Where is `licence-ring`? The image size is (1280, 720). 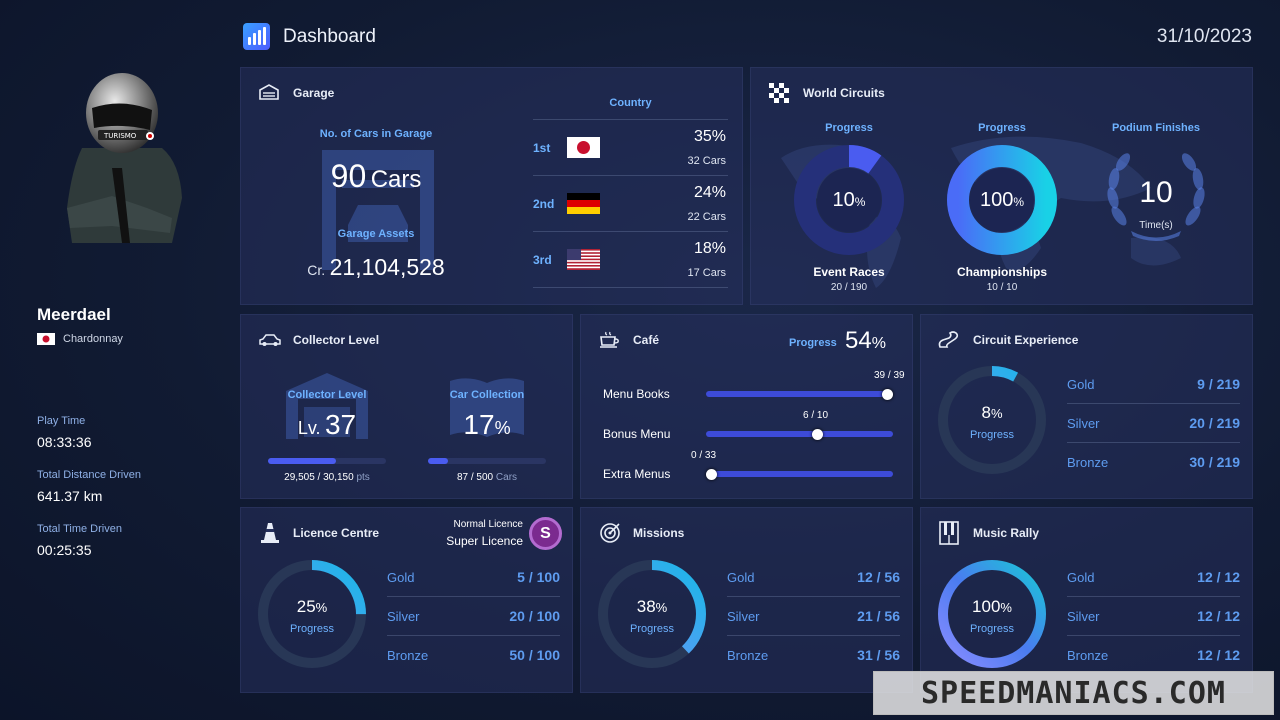 licence-ring is located at coordinates (312, 614).